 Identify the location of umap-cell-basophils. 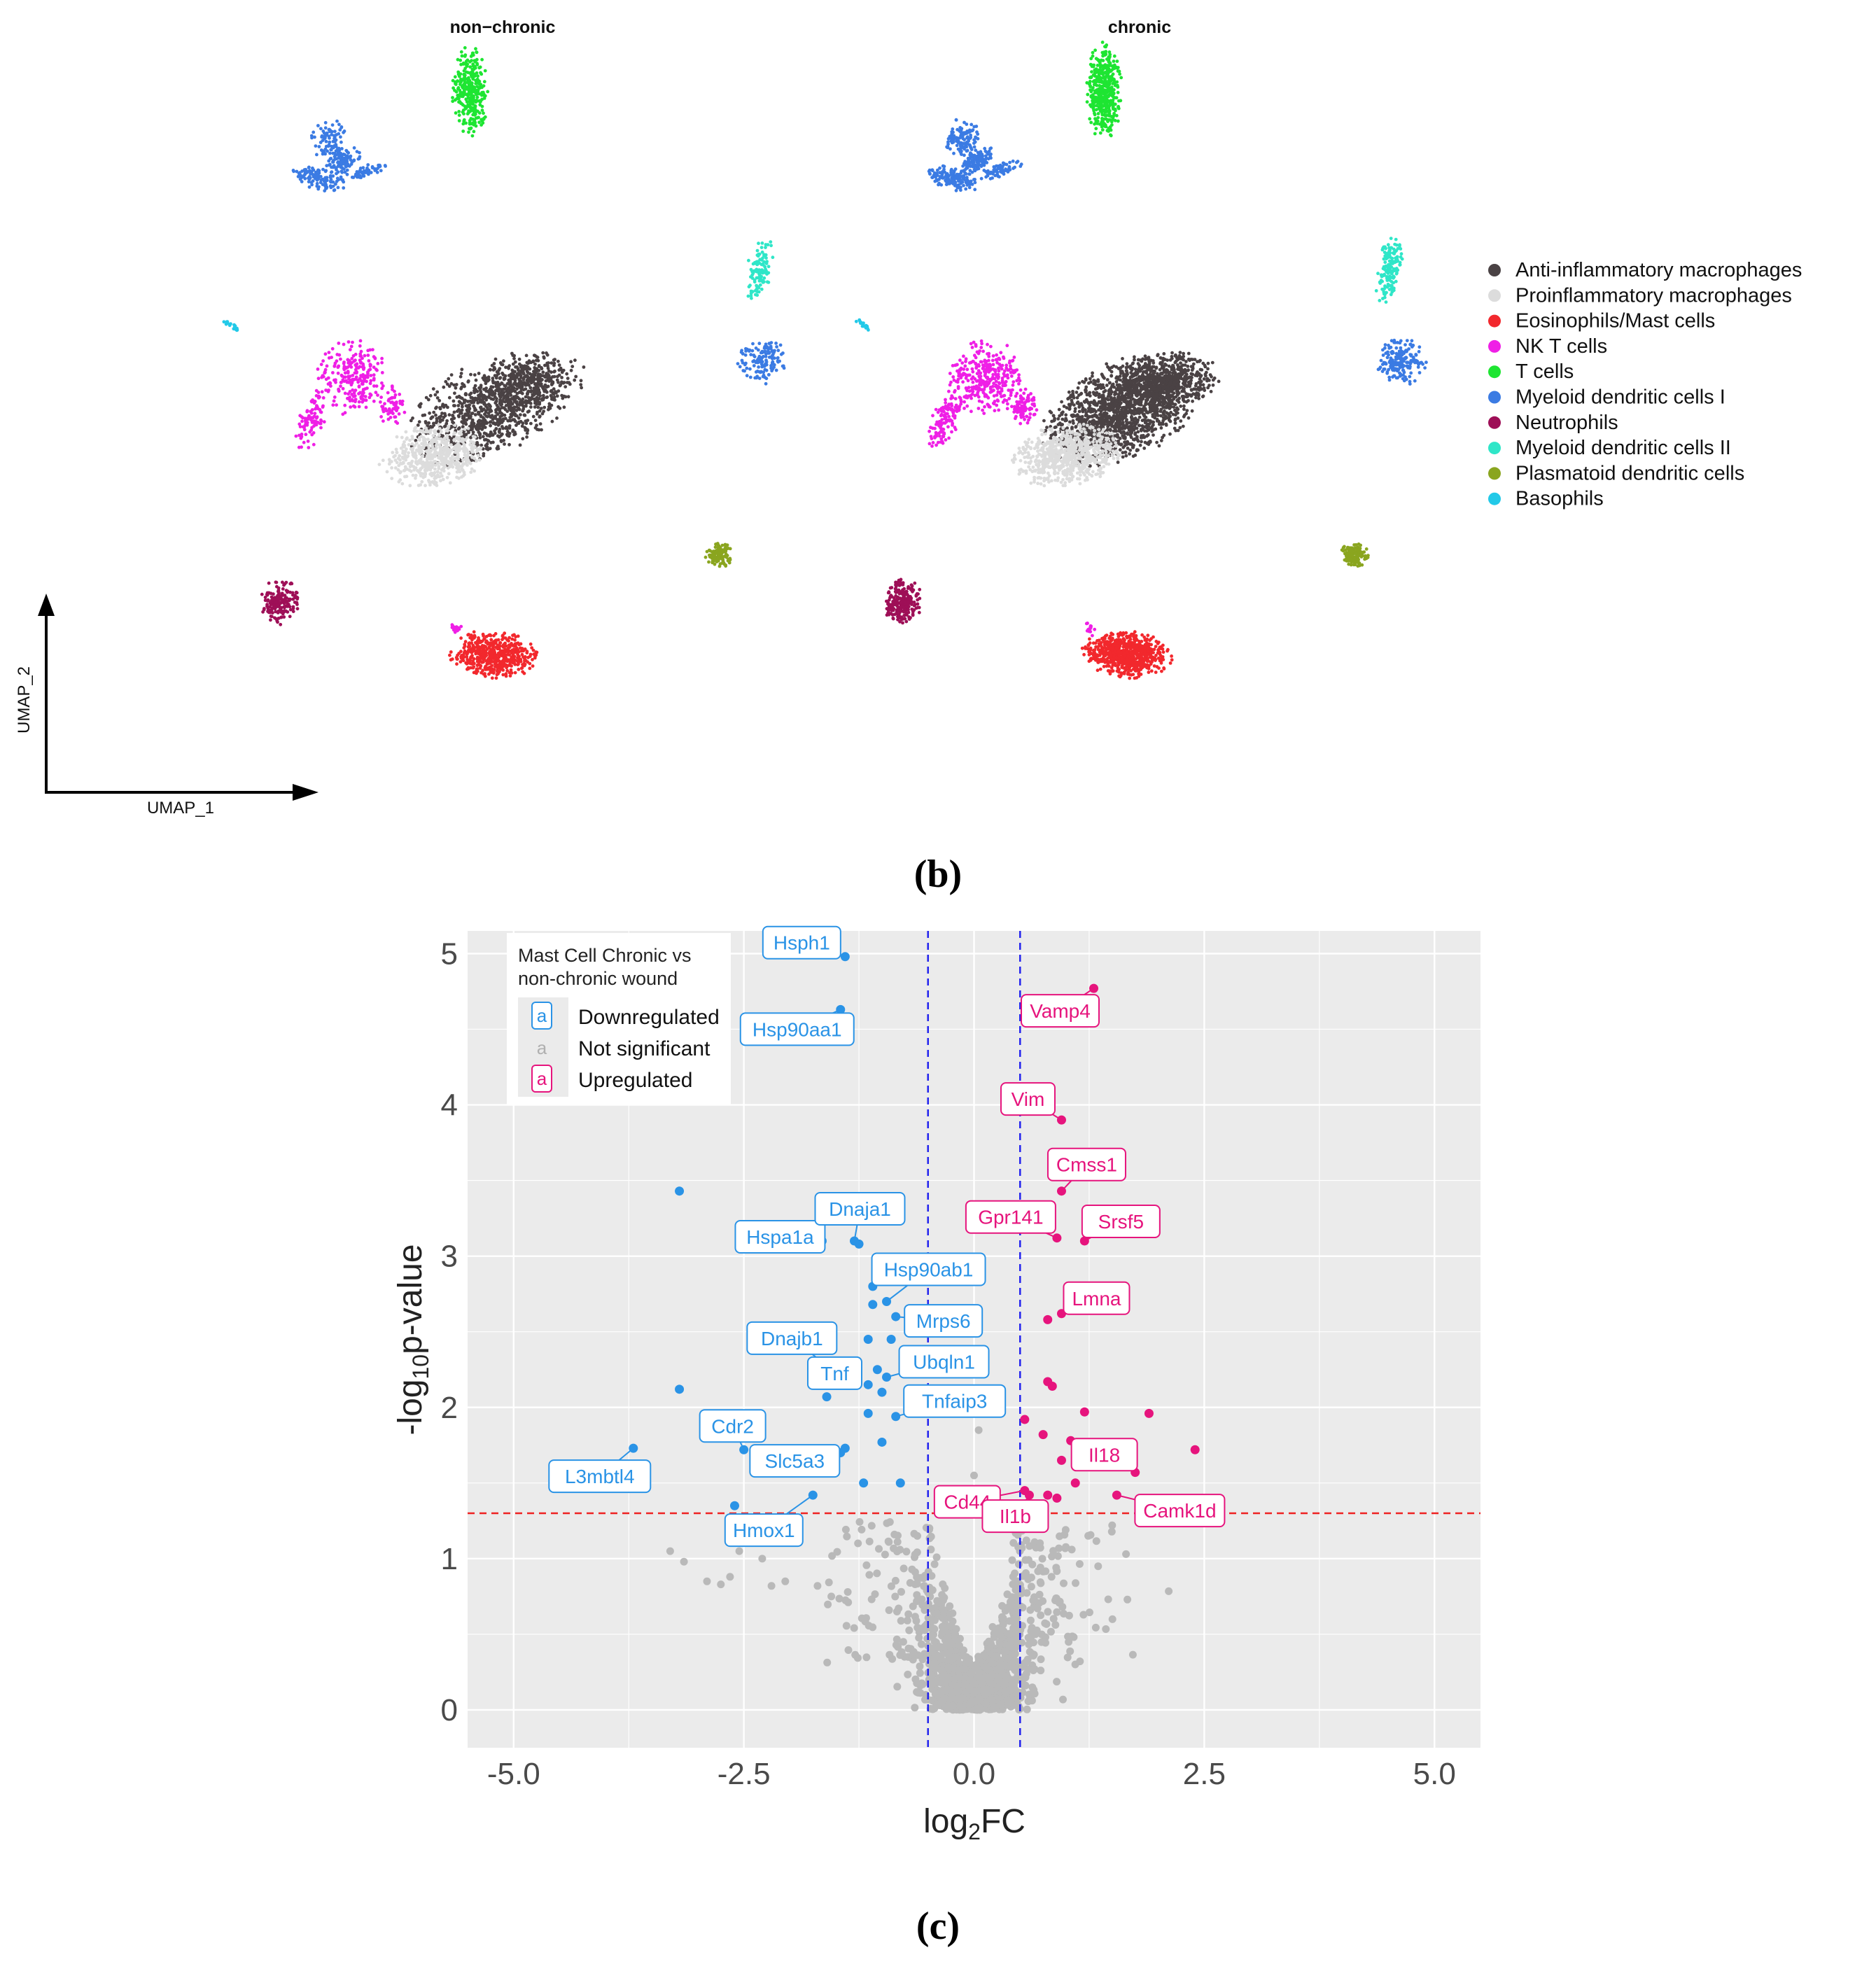
(237, 330).